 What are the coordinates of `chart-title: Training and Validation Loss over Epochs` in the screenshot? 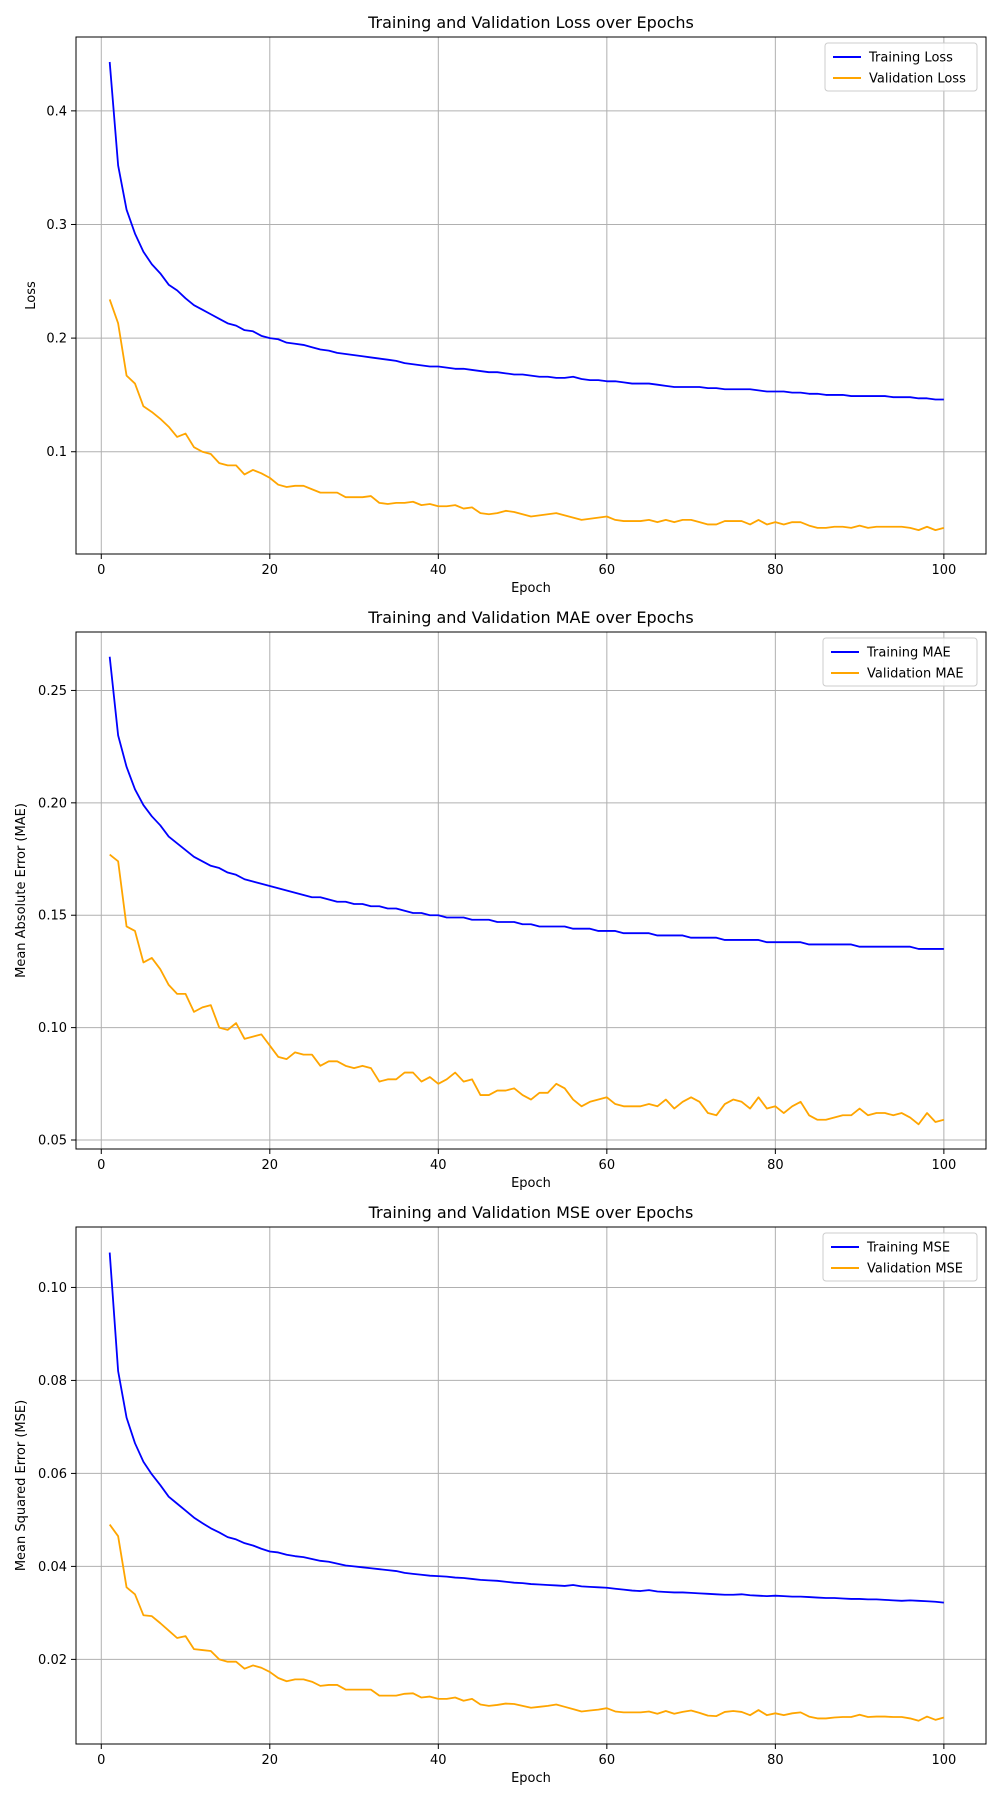 It's located at (530, 22).